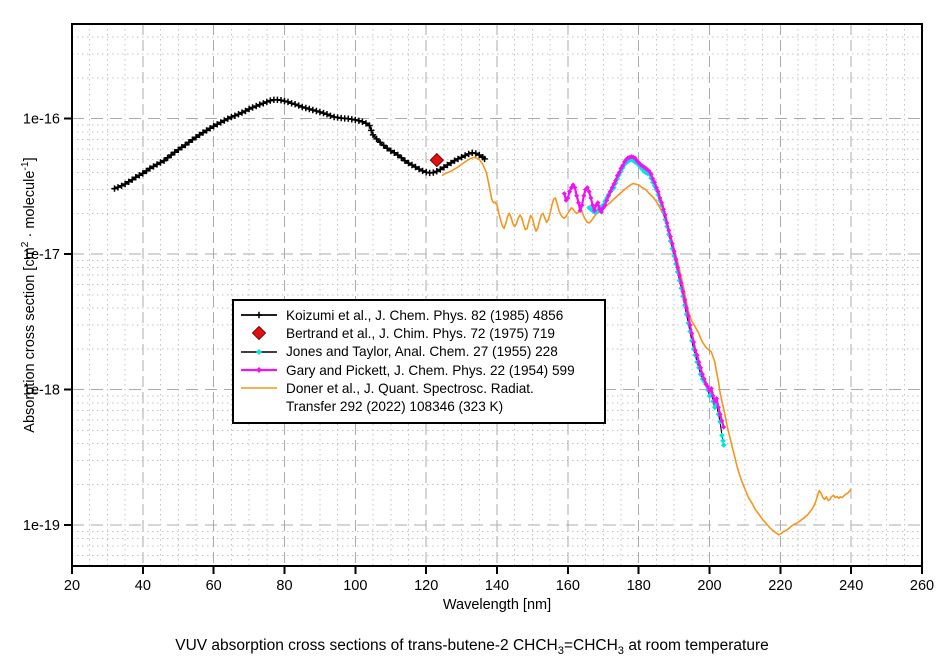 This screenshot has width=944, height=669. What do you see at coordinates (497, 605) in the screenshot?
I see `x-axis-title: Wavelength [nm]` at bounding box center [497, 605].